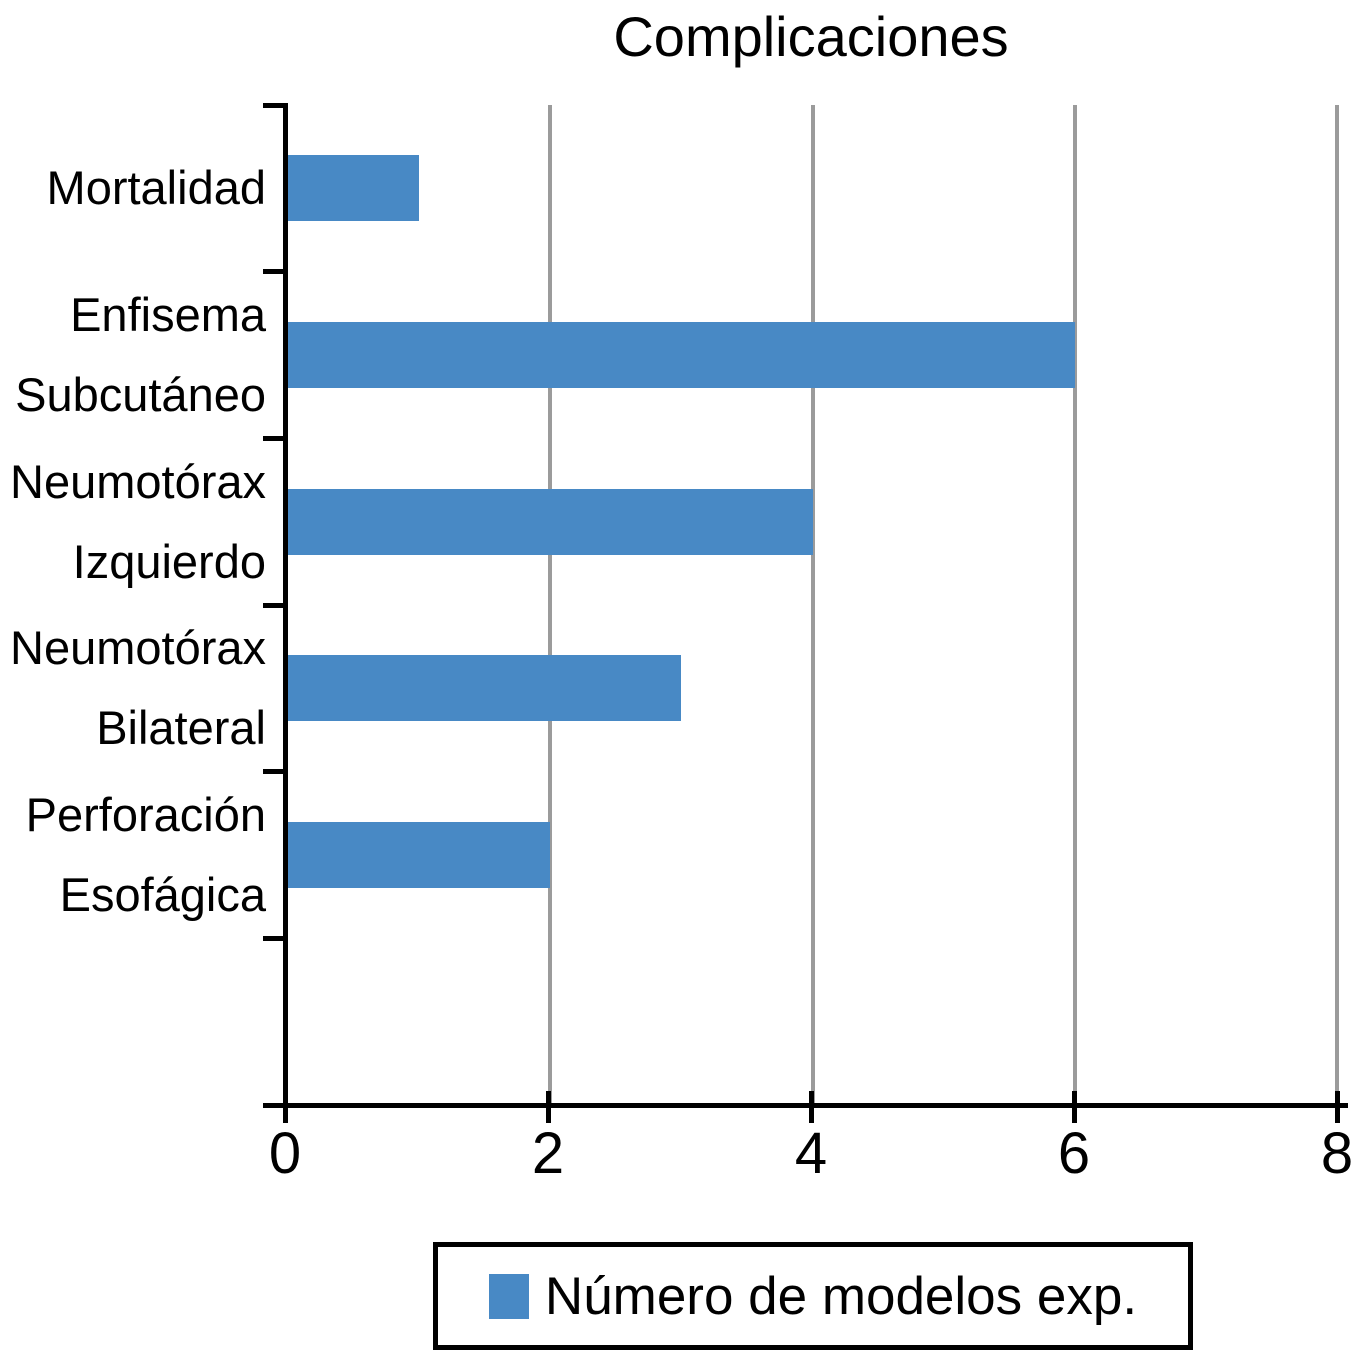  I want to click on category-label-2: Enfisema Subcutáneo, so click(140, 354).